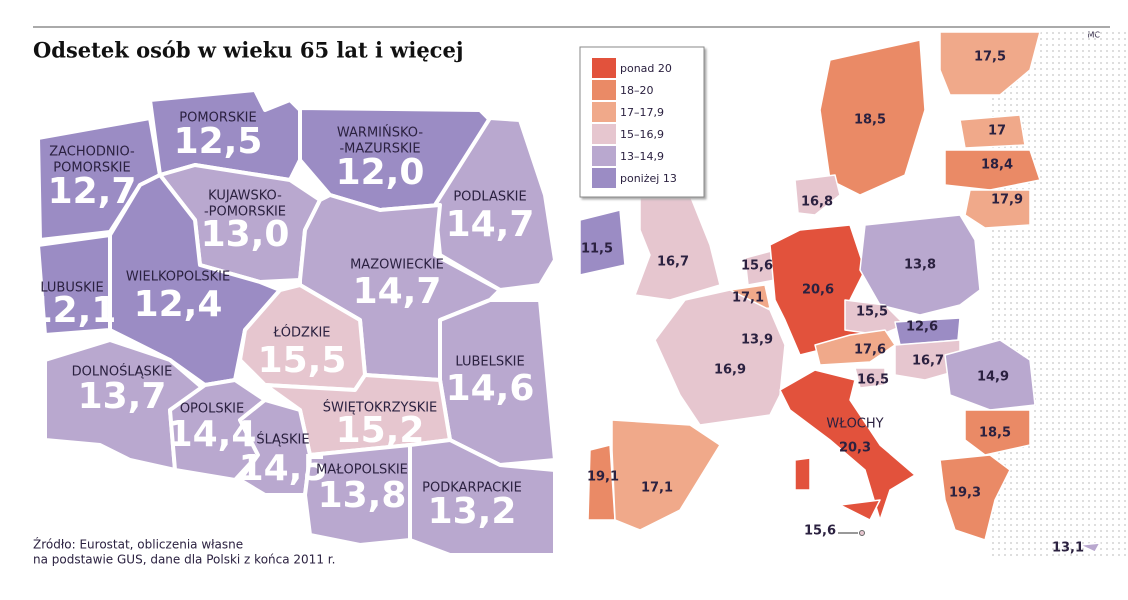  I want to click on country-value: 17,6, so click(870, 350).